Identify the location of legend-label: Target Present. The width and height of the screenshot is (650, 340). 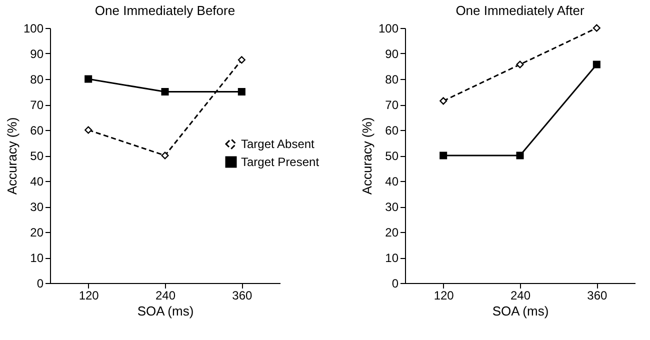
(280, 162).